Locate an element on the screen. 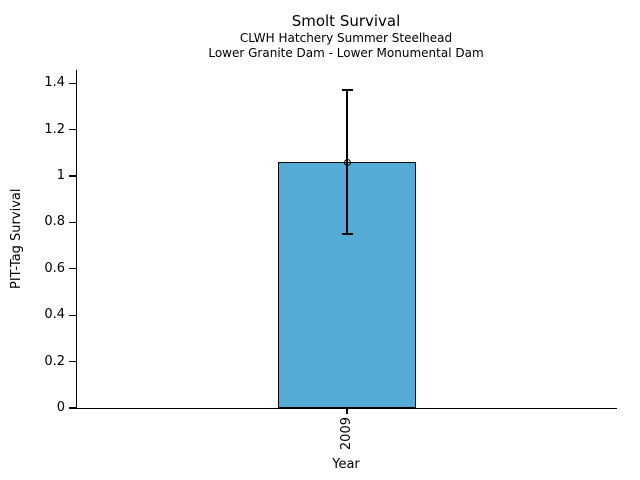 This screenshot has width=640, height=480. y-tick-label: 0.2 is located at coordinates (54, 361).